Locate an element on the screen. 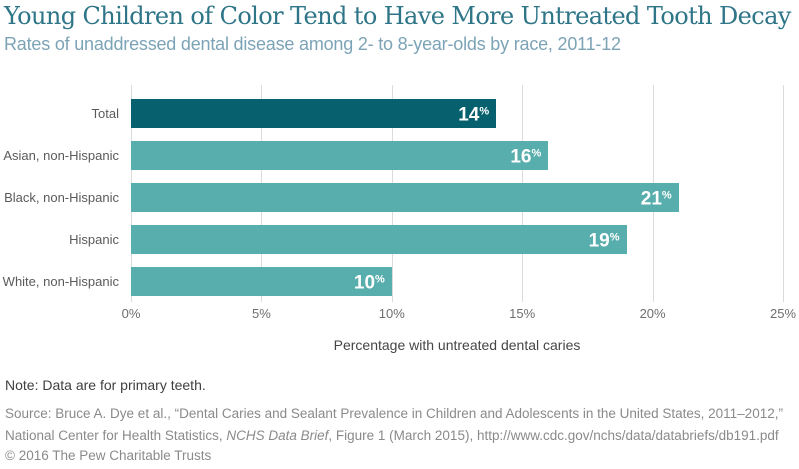  category-label: Hispanic is located at coordinates (94, 239).